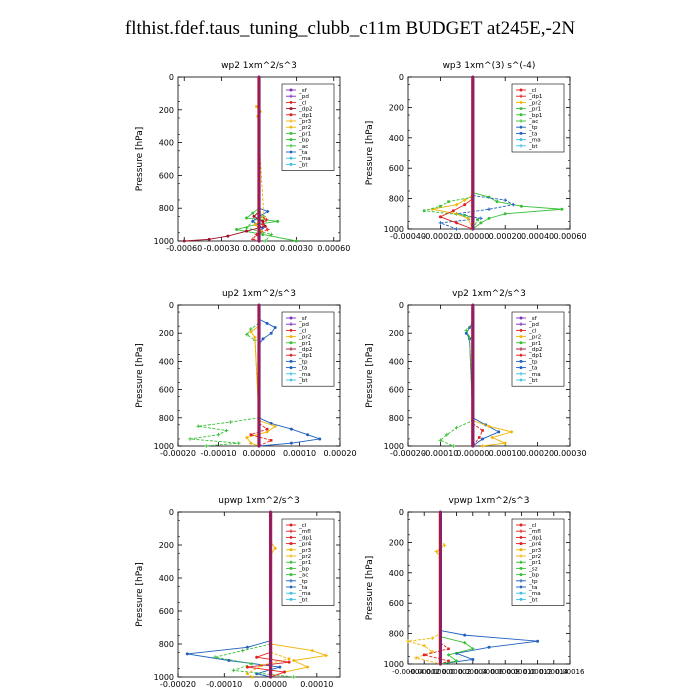  What do you see at coordinates (396, 634) in the screenshot?
I see `y-tick-label: 800` at bounding box center [396, 634].